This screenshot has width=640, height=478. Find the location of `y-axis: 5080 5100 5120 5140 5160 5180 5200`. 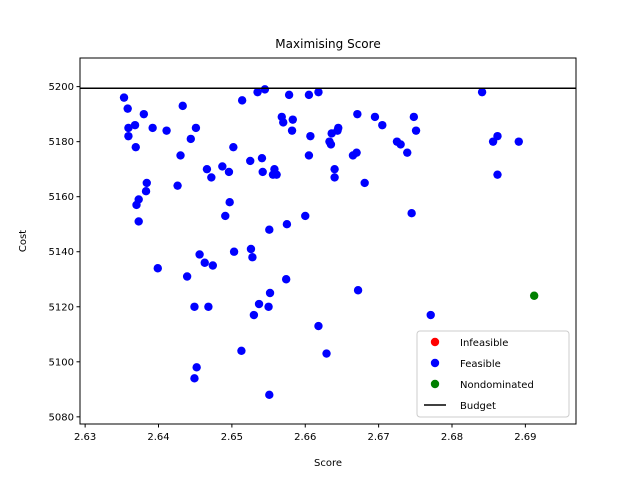

y-axis: 5080 5100 5120 5140 5160 5180 5200 is located at coordinates (64, 252).